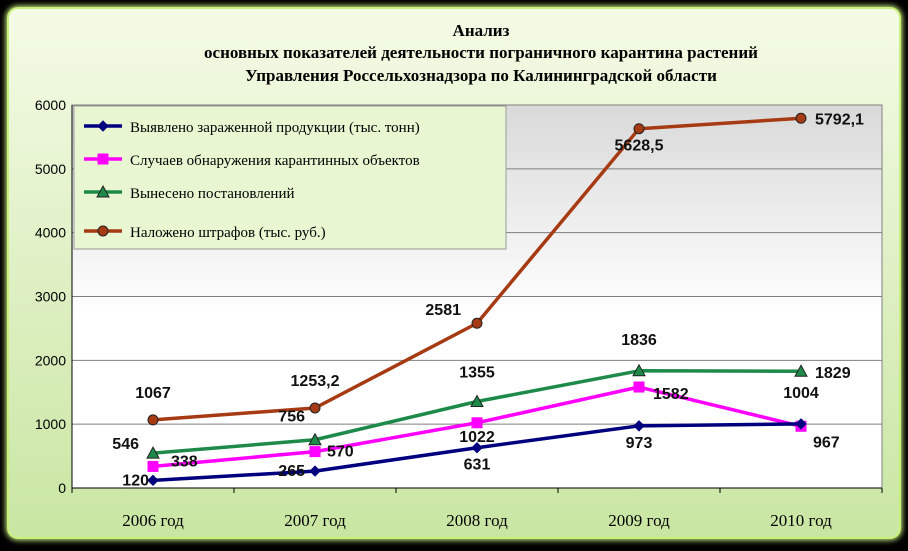 Image resolution: width=908 pixels, height=551 pixels. What do you see at coordinates (671, 394) in the screenshot?
I see `data-label-s2-4: 1582` at bounding box center [671, 394].